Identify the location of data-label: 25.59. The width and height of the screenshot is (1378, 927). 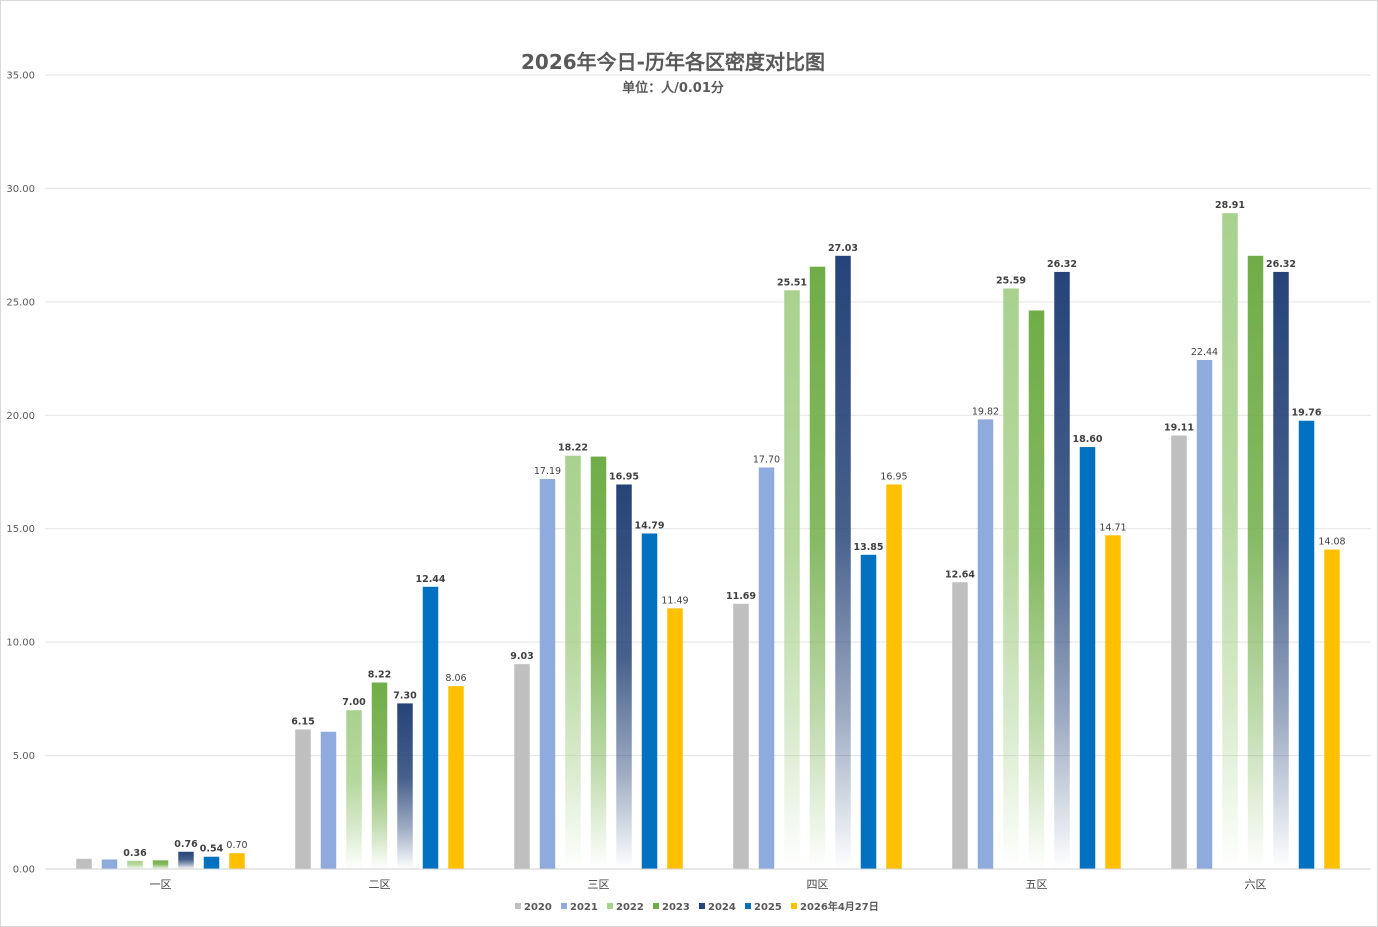
(1011, 280).